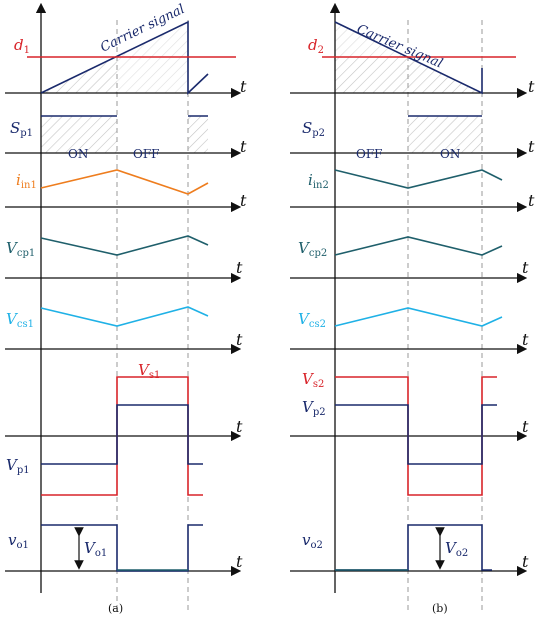 Image resolution: width=550 pixels, height=619 pixels. What do you see at coordinates (243, 86) in the screenshot?
I see `t-label-a1: t` at bounding box center [243, 86].